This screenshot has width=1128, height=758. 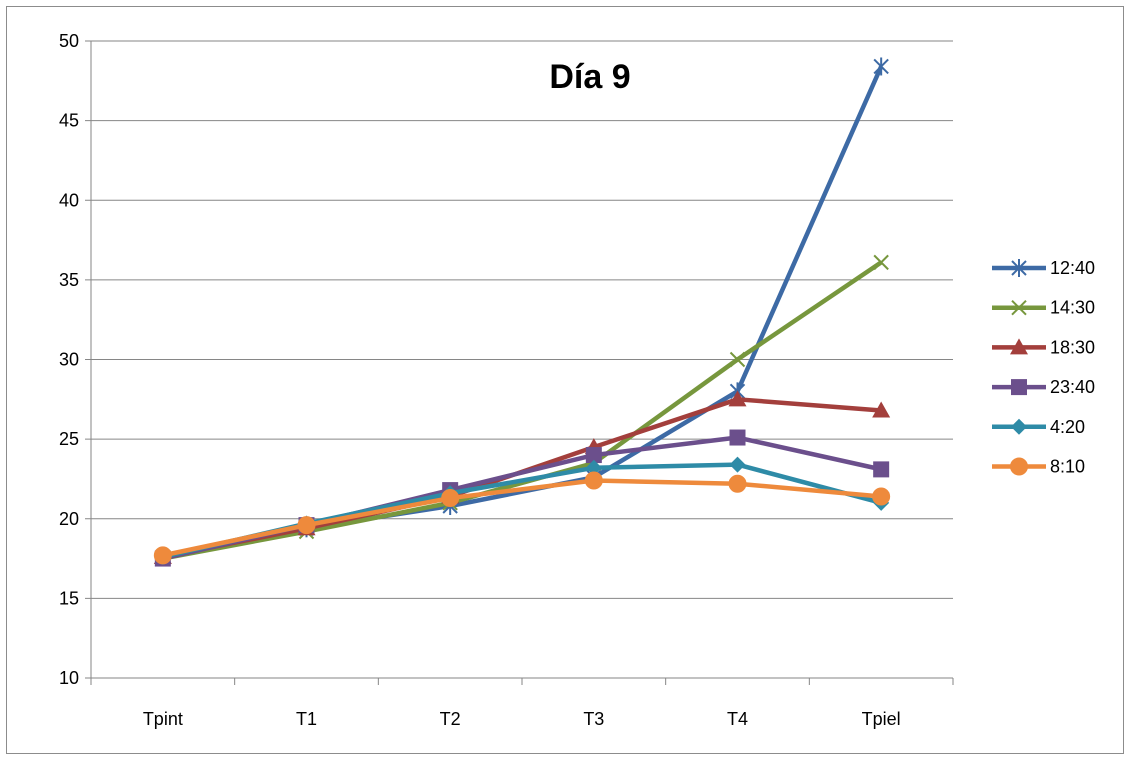 I want to click on chart-title: Día 9, so click(x=589, y=77).